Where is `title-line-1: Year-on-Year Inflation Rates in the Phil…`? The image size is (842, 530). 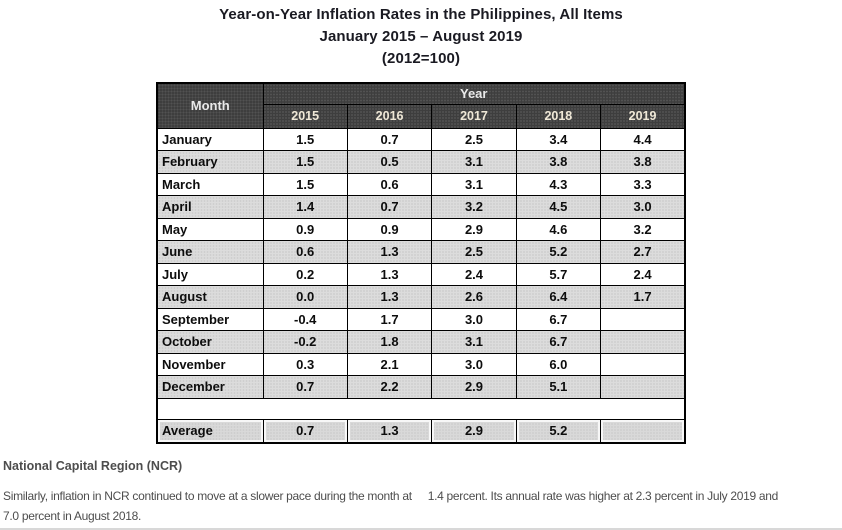
title-line-1: Year-on-Year Inflation Rates in the Phil… is located at coordinates (421, 14).